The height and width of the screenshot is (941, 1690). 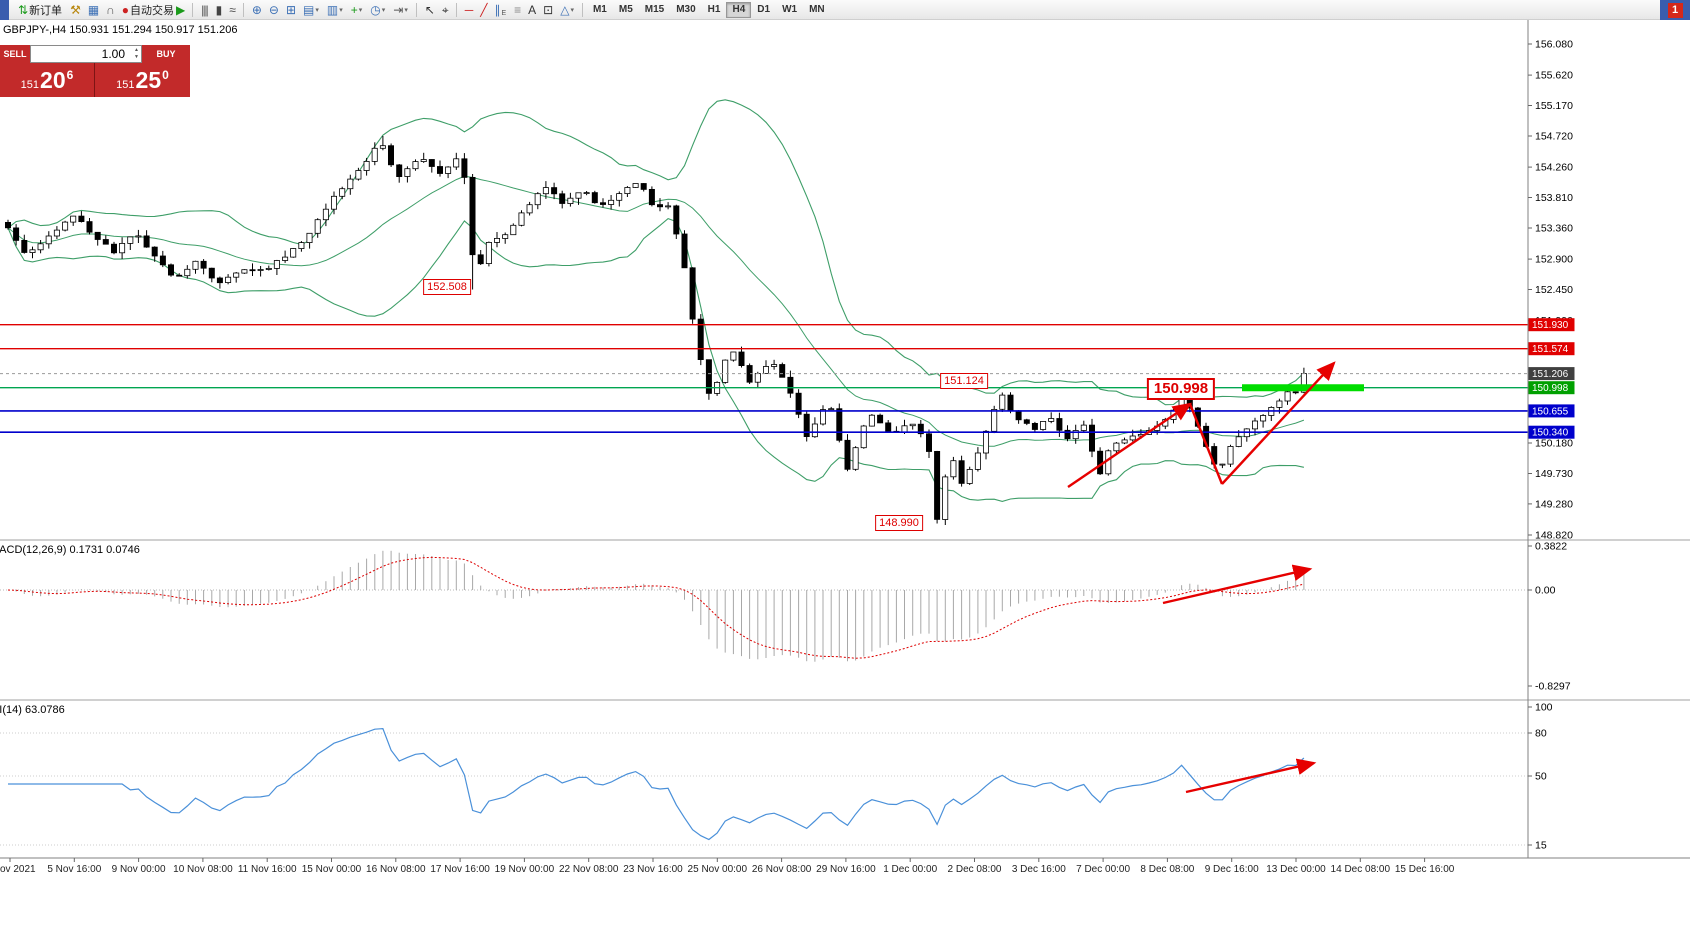 I want to click on trendline-icon: ╱, so click(x=483, y=9).